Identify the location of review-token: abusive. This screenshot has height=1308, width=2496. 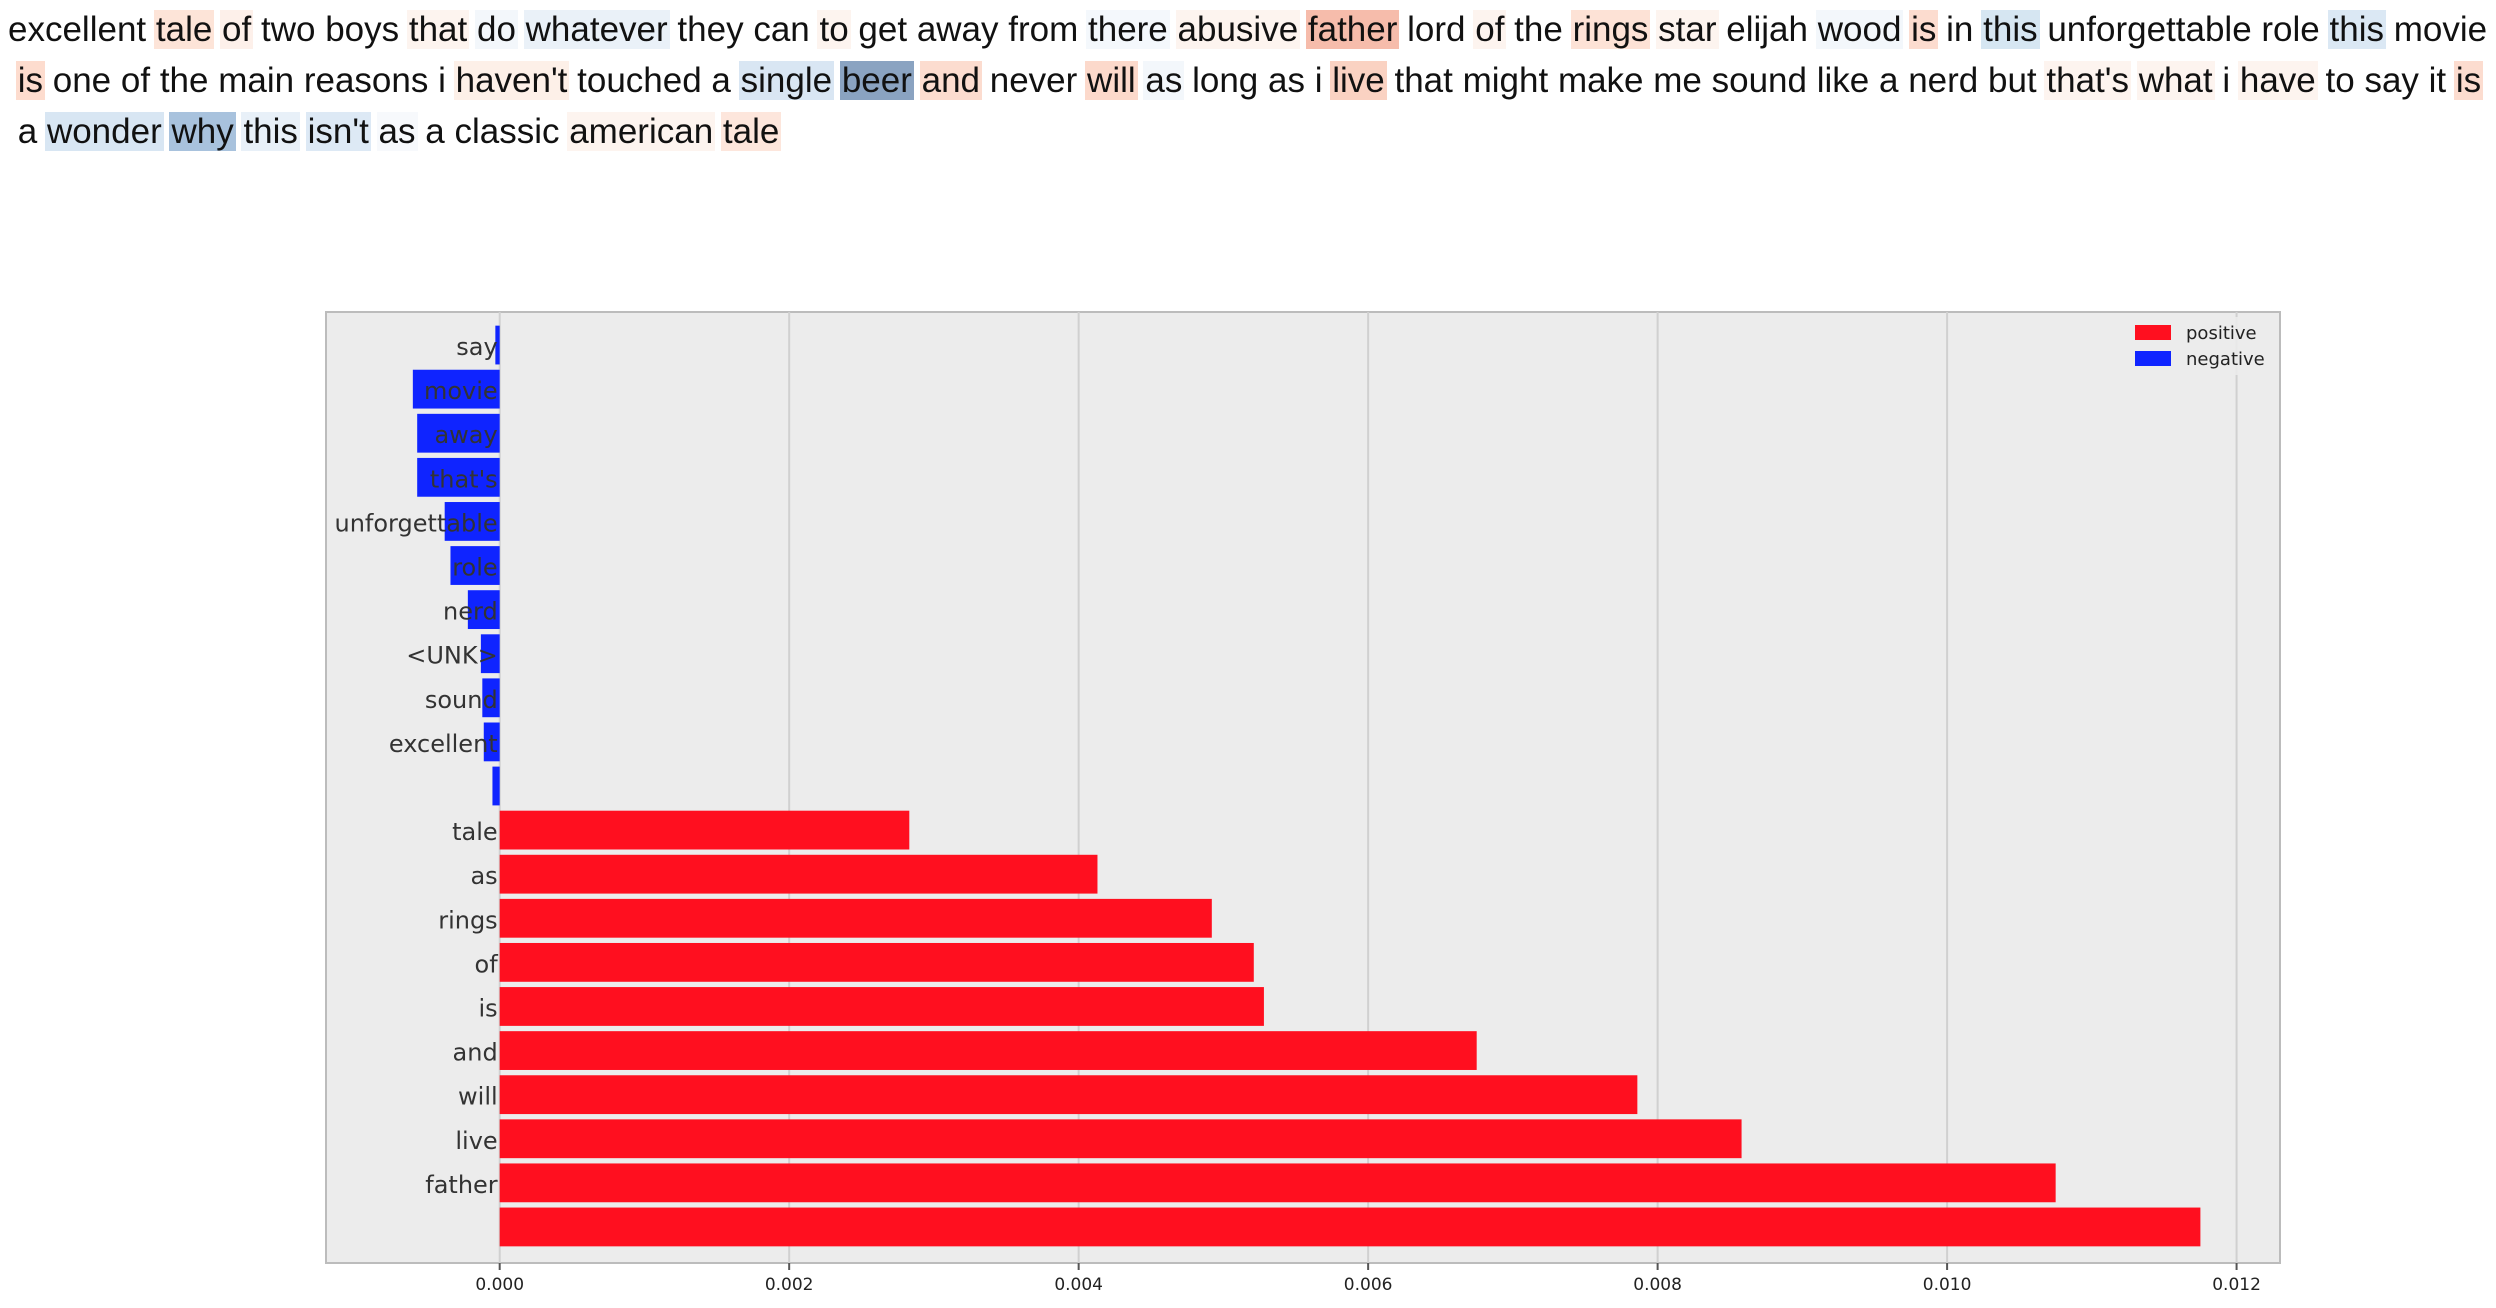
(1238, 29).